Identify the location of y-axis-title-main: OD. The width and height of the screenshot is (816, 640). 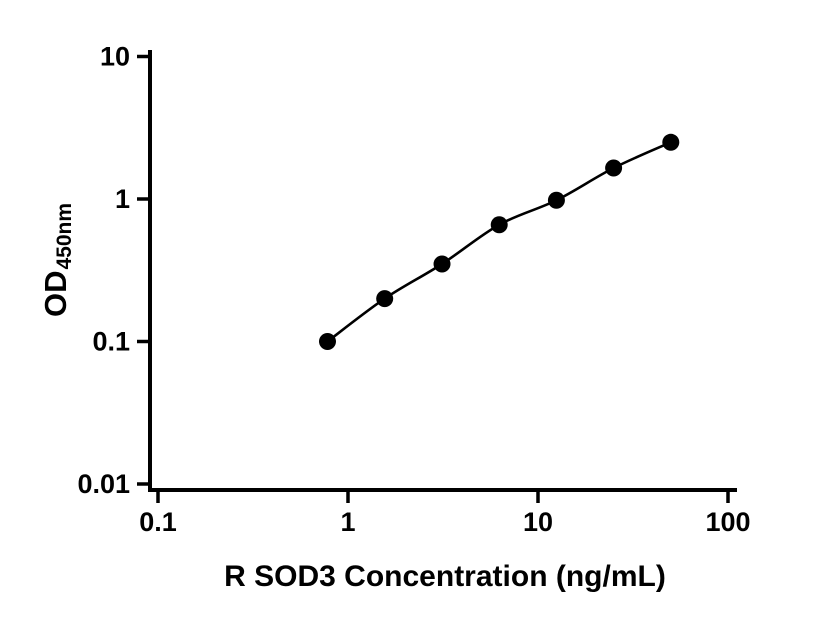
(55, 294).